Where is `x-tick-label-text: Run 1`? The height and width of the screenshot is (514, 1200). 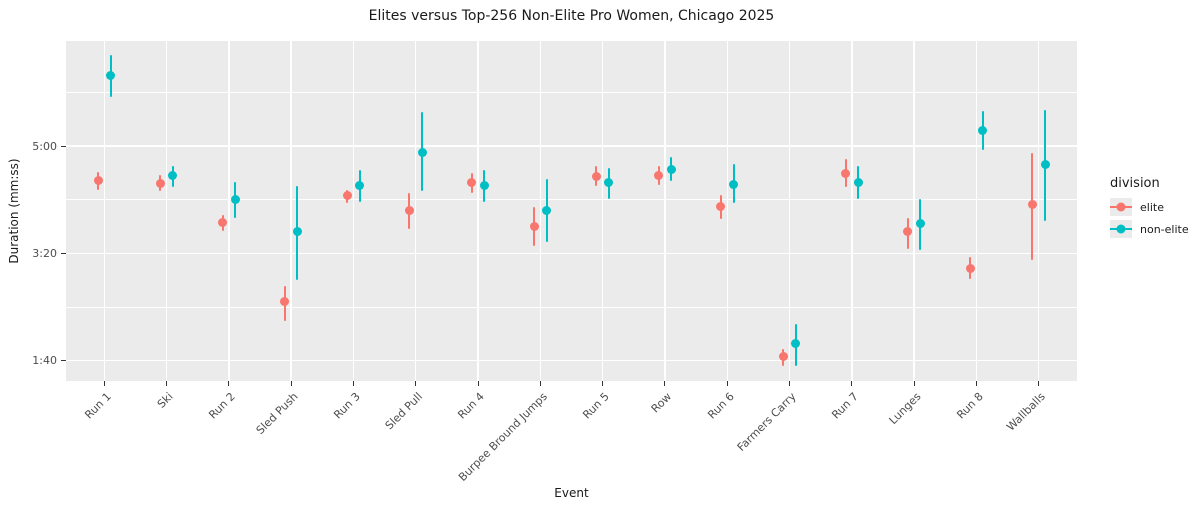 x-tick-label-text: Run 1 is located at coordinates (97, 406).